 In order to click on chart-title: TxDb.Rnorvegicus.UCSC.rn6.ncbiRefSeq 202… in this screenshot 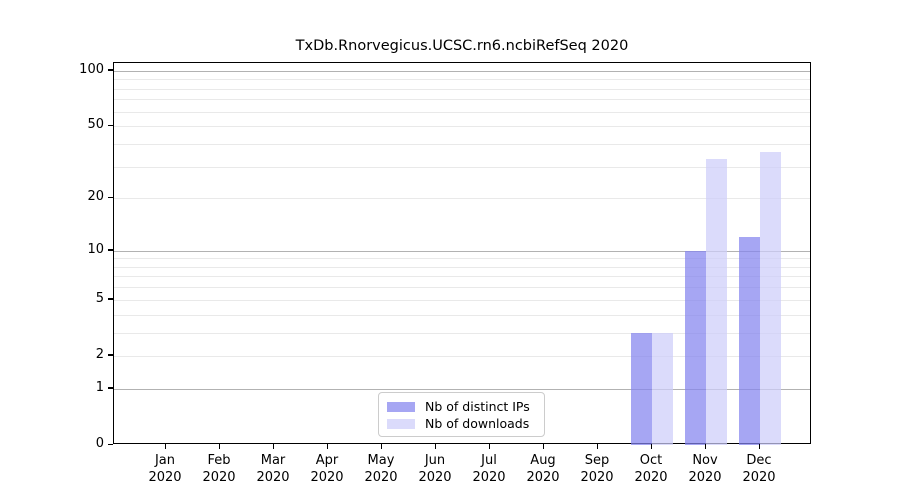, I will do `click(462, 46)`.